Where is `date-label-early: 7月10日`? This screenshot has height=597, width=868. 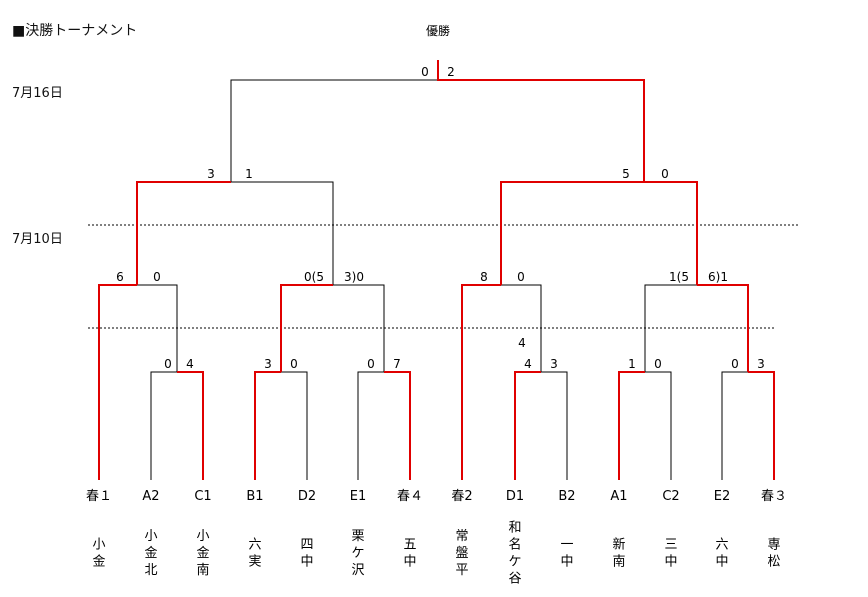
date-label-early: 7月10日 is located at coordinates (37, 239).